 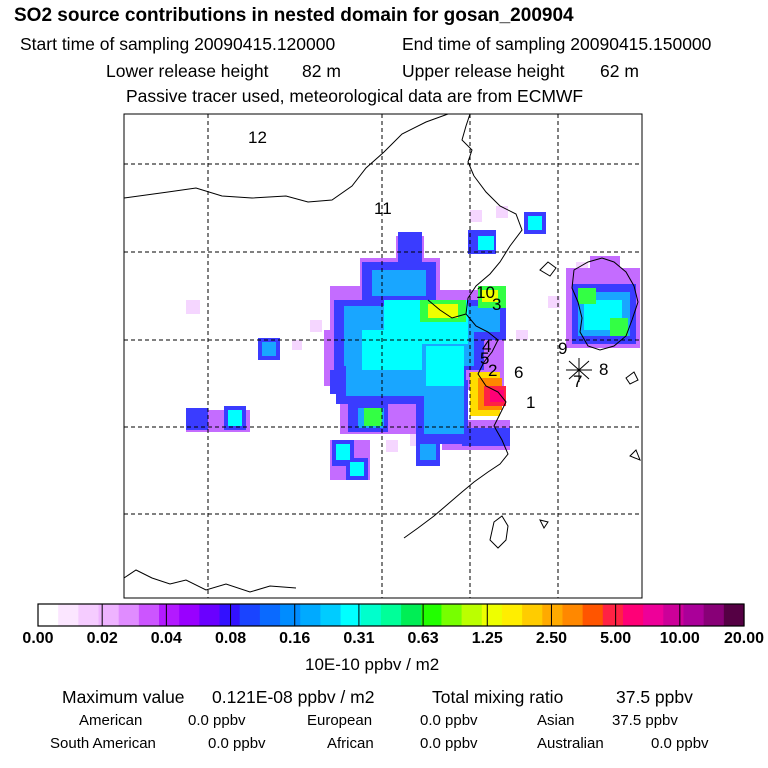 I want to click on colorbar-unit: 10E-10 ppbv / m2, so click(x=372, y=664).